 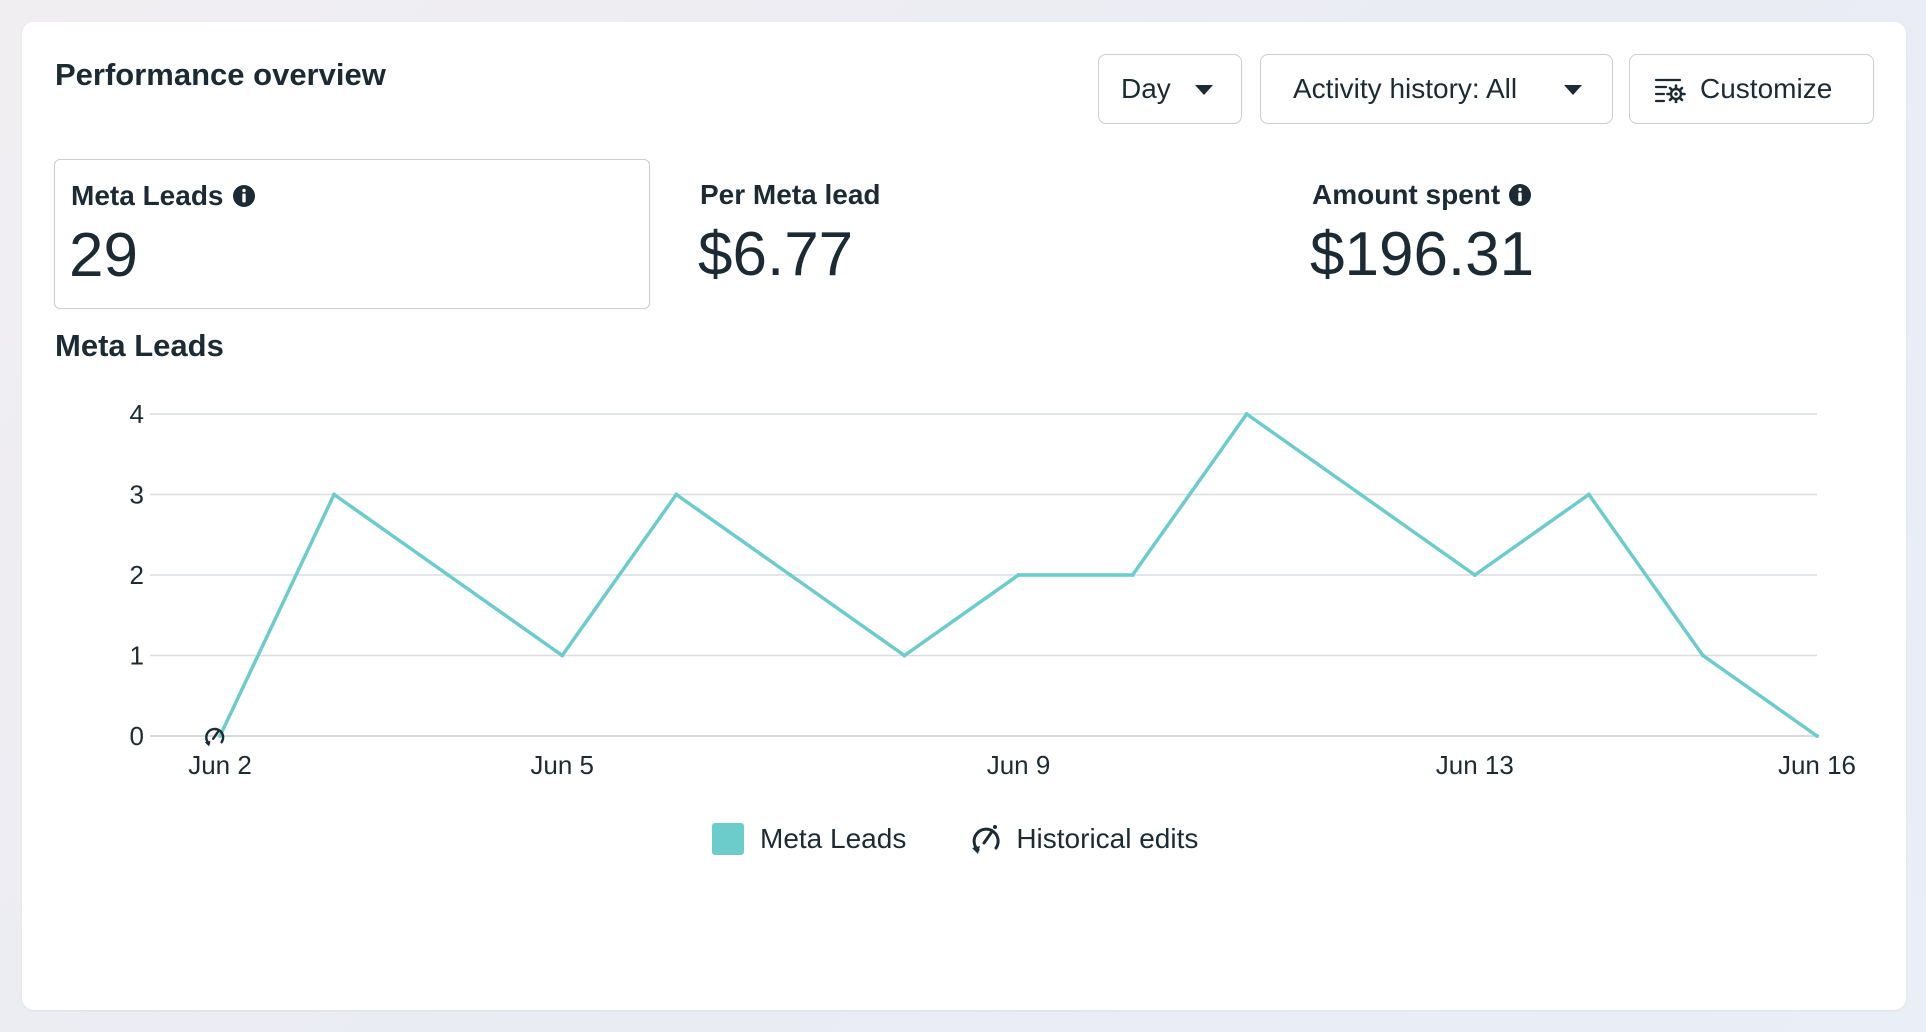 What do you see at coordinates (1422, 254) in the screenshot?
I see `metric-value: $196.31` at bounding box center [1422, 254].